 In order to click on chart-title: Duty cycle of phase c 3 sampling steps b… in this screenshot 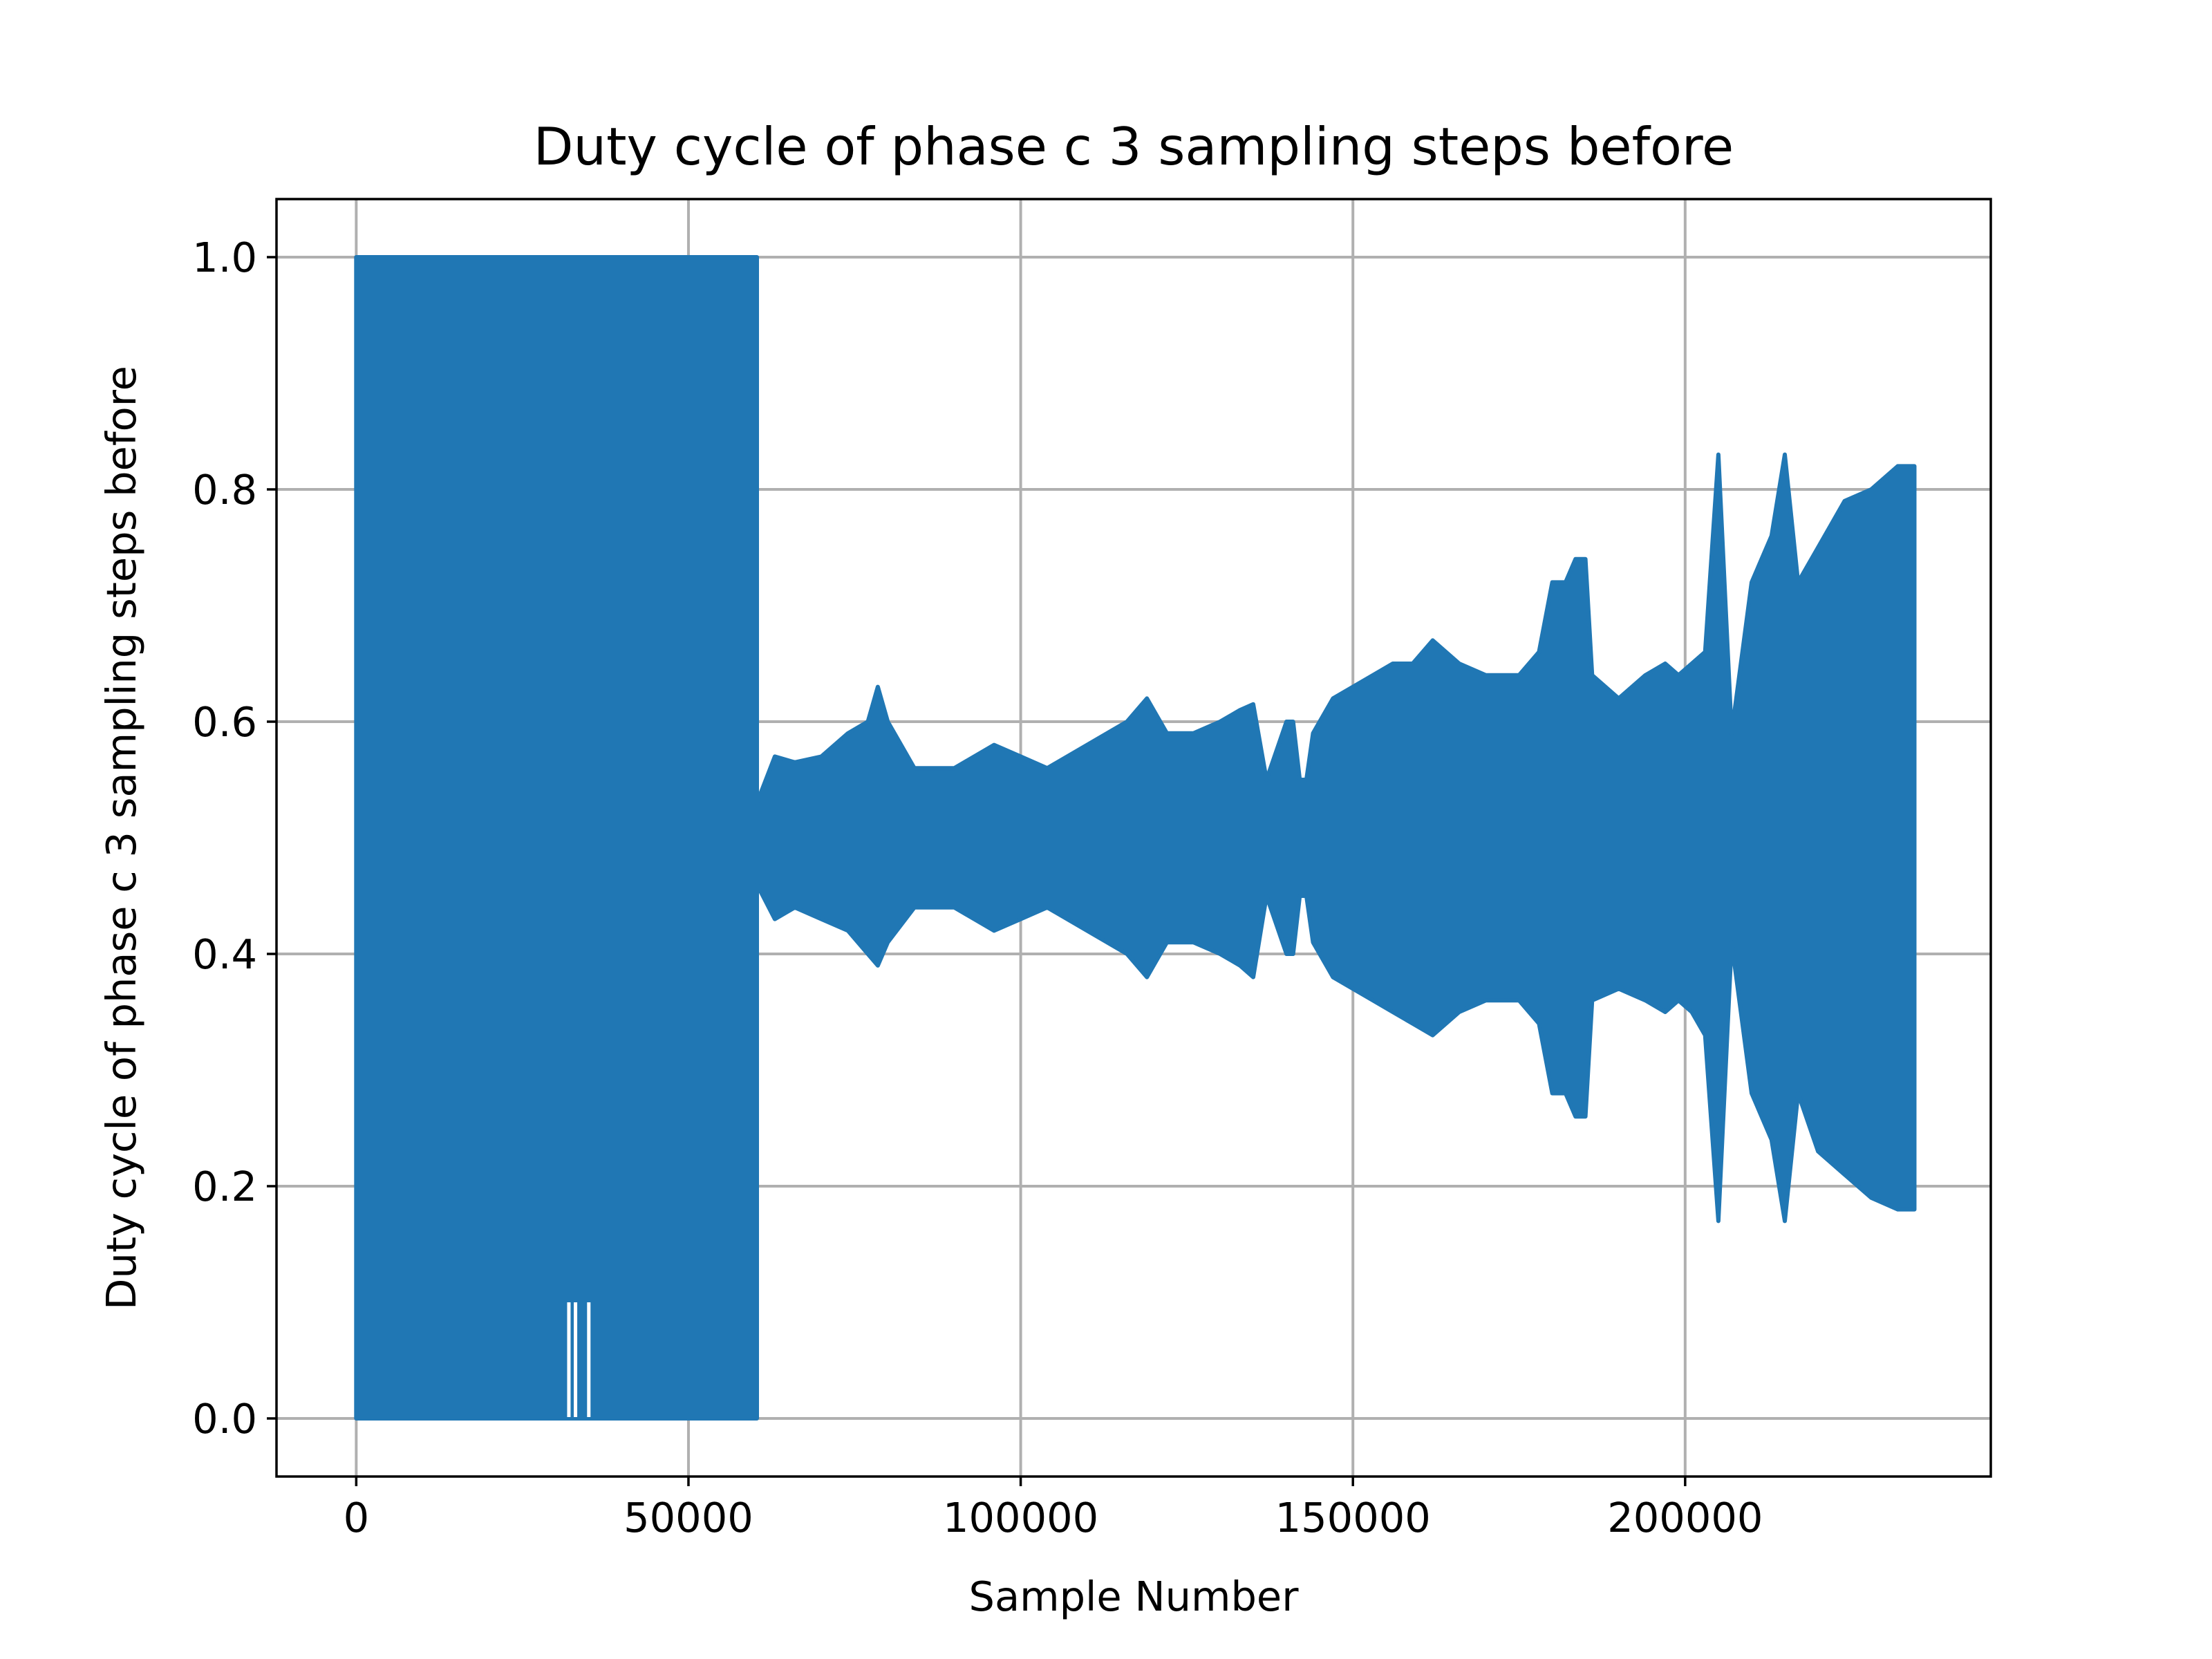, I will do `click(1134, 146)`.